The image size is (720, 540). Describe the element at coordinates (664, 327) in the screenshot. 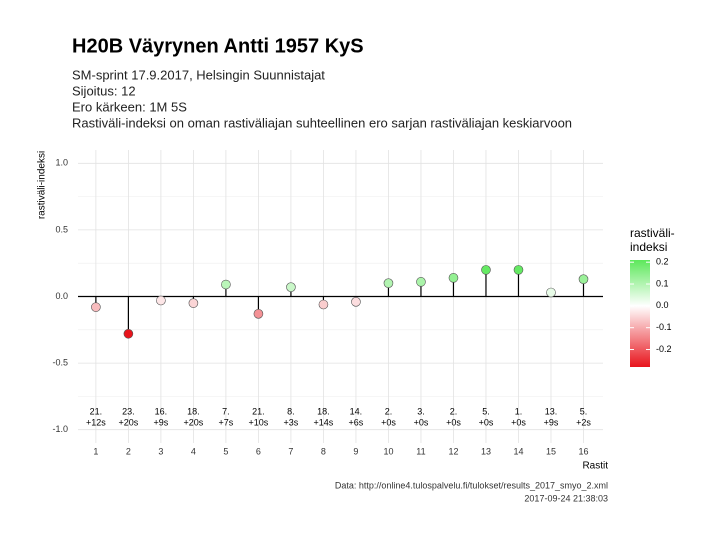

I see `legend-tick-label: -0.1` at that location.